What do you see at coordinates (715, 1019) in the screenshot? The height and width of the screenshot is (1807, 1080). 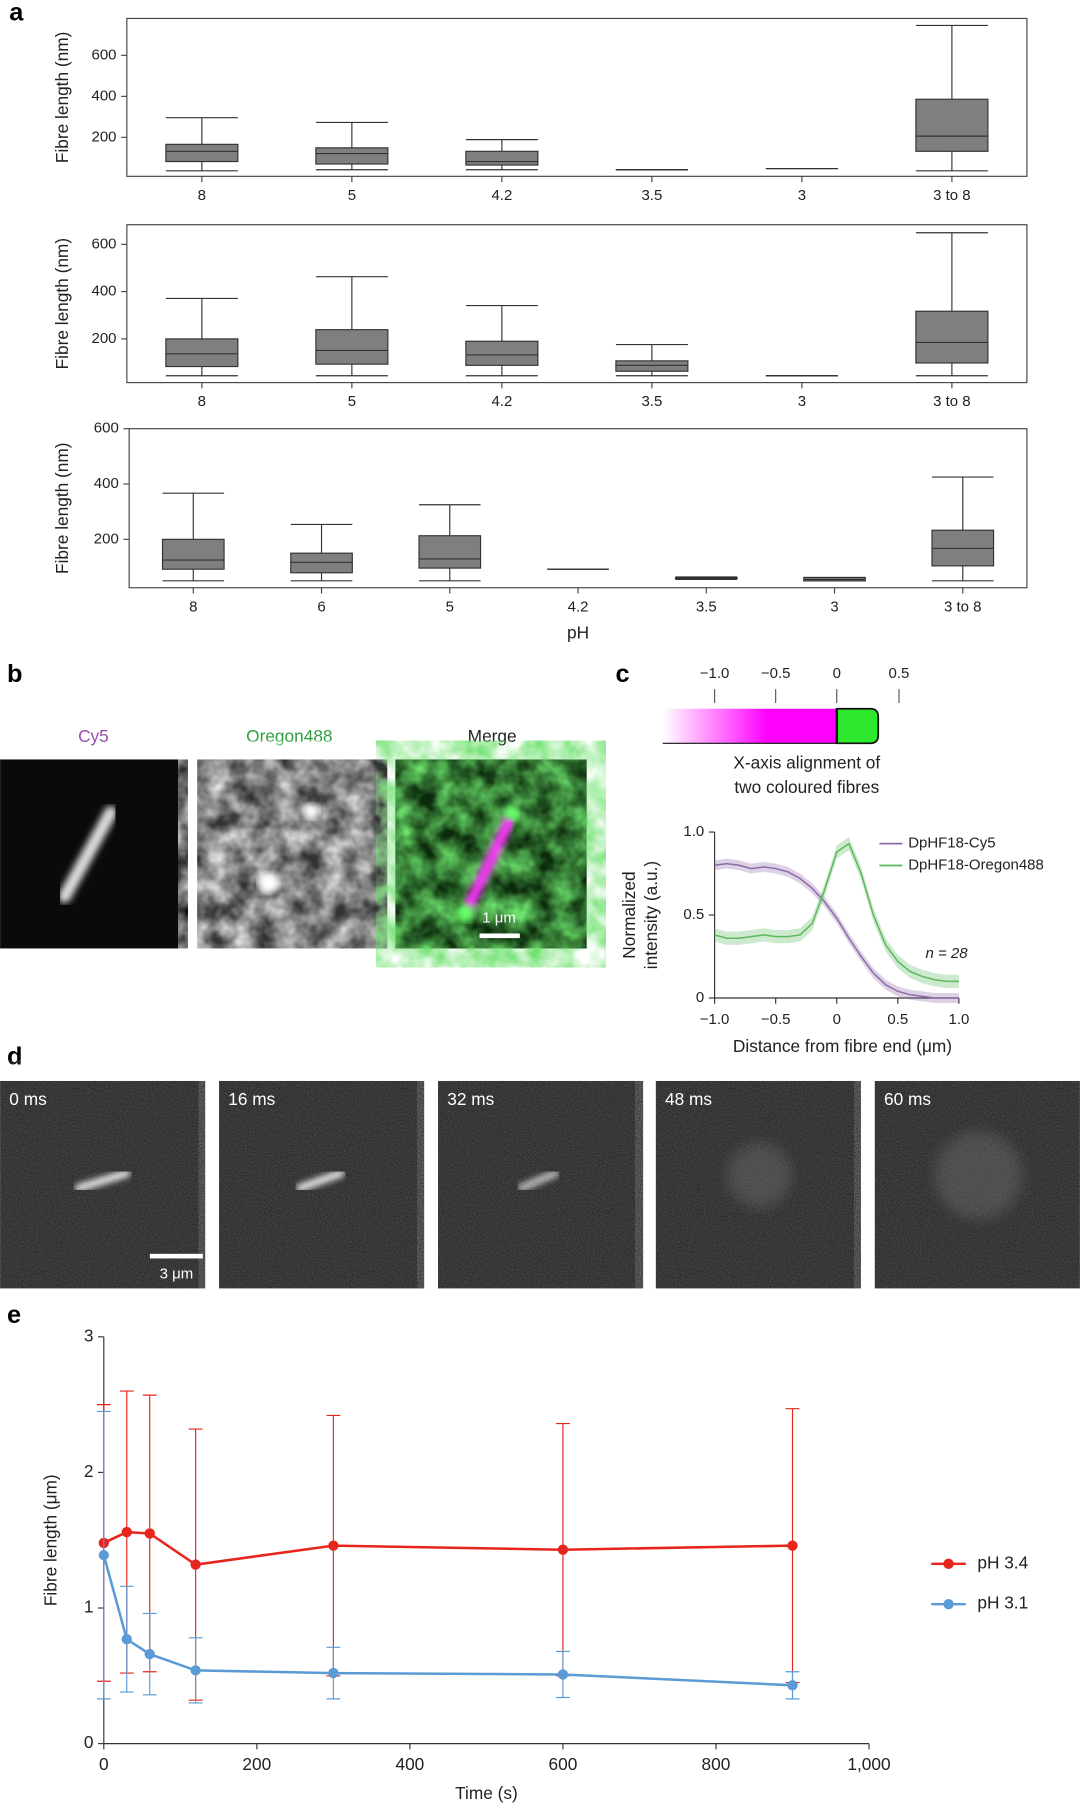 I see `x-tick-label: −1.0` at bounding box center [715, 1019].